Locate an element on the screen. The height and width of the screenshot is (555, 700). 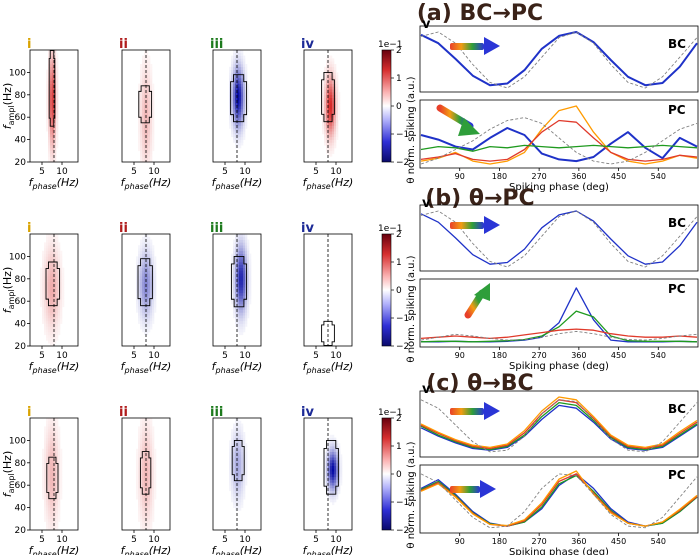
y-label-f: f is located at coordinates (7, 310).